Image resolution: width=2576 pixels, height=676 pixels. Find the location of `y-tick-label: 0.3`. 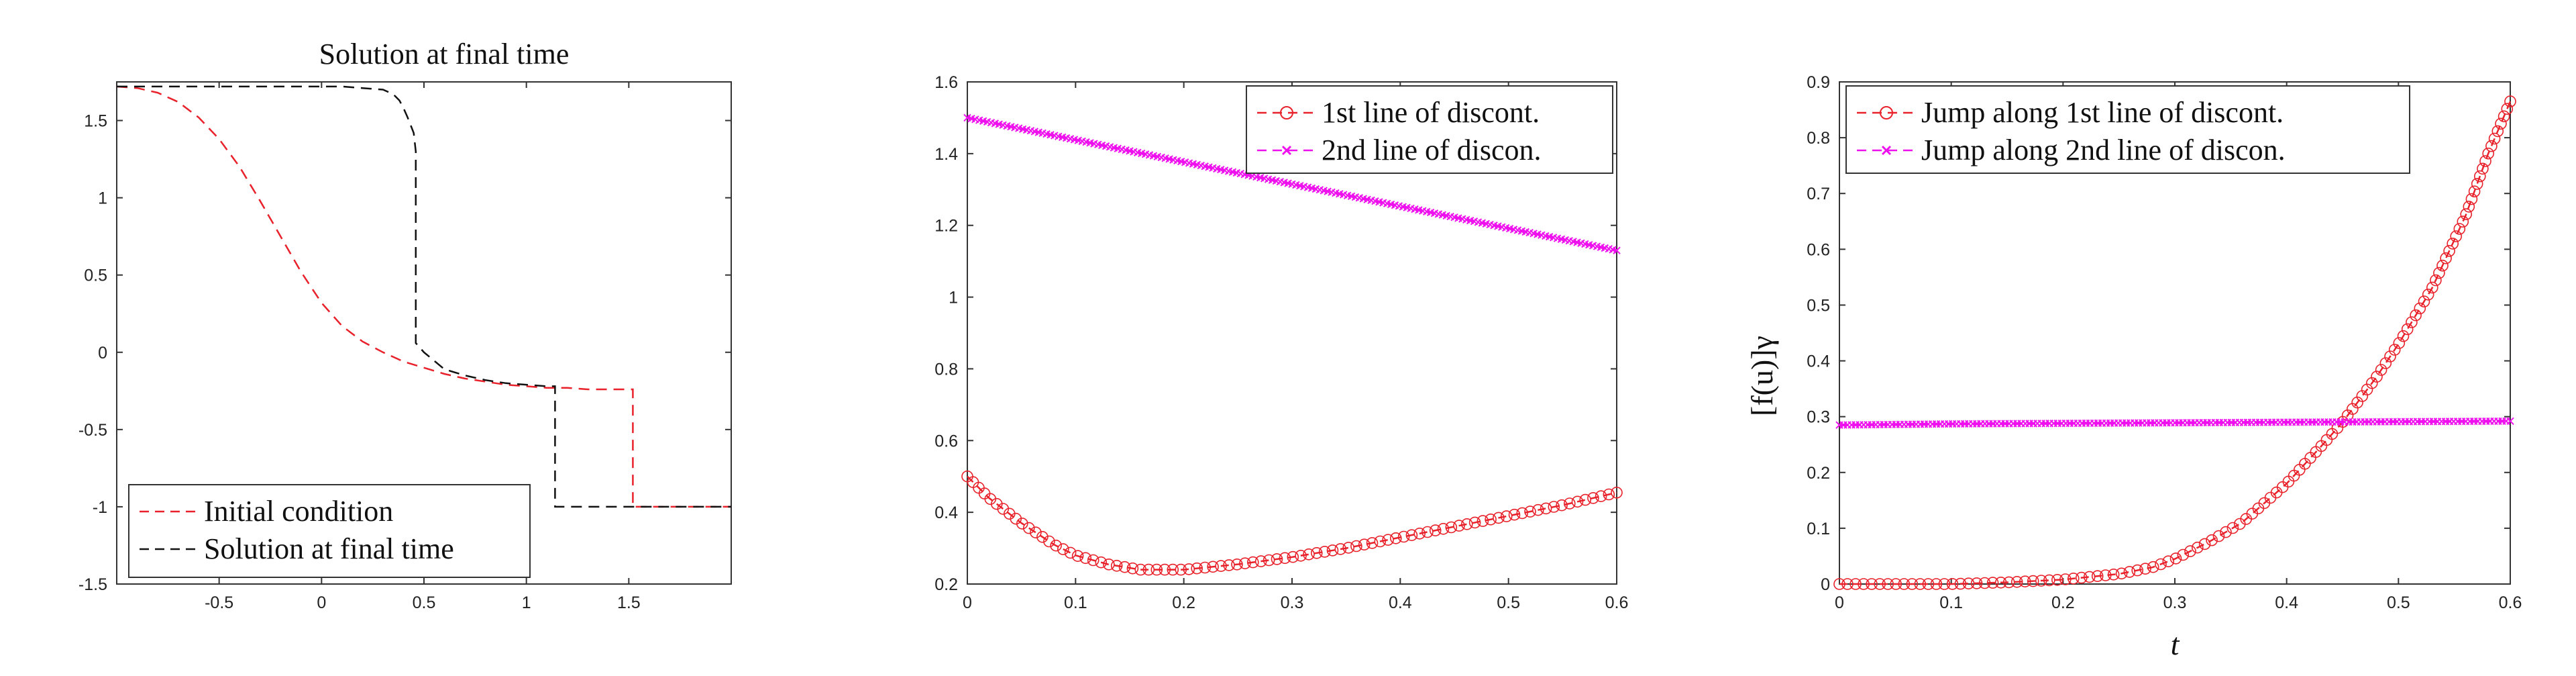

y-tick-label: 0.3 is located at coordinates (1818, 417).